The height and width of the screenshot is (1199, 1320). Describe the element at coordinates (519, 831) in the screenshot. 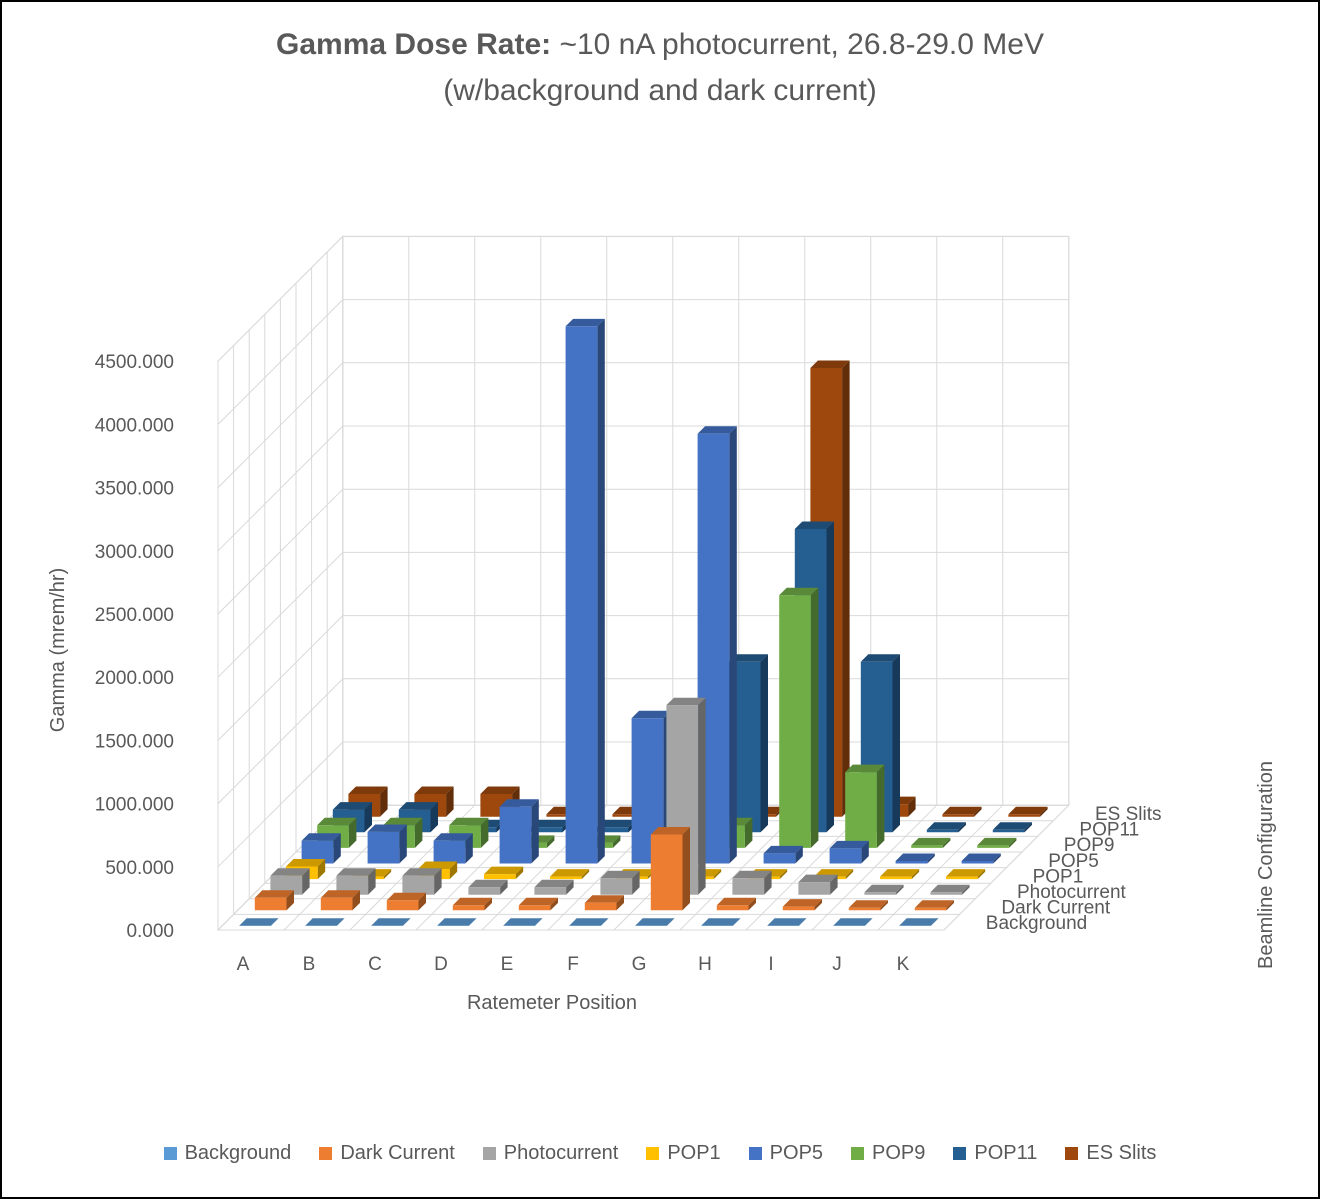

I see `bar-pop5-D` at that location.